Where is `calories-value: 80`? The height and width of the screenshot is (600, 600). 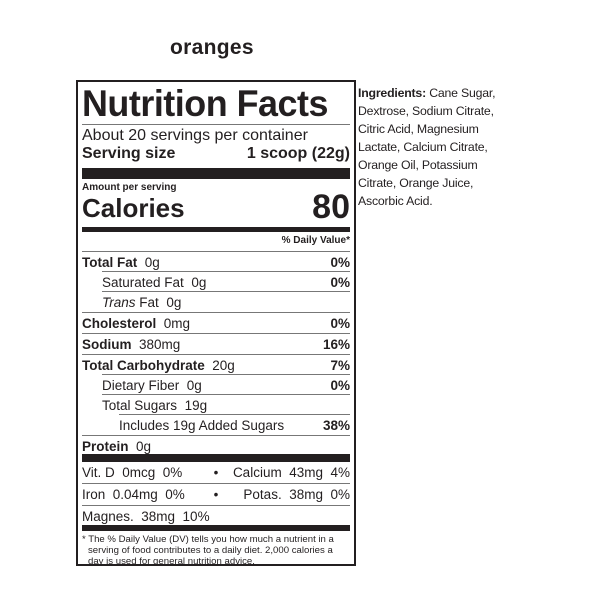
calories-value: 80 is located at coordinates (331, 207).